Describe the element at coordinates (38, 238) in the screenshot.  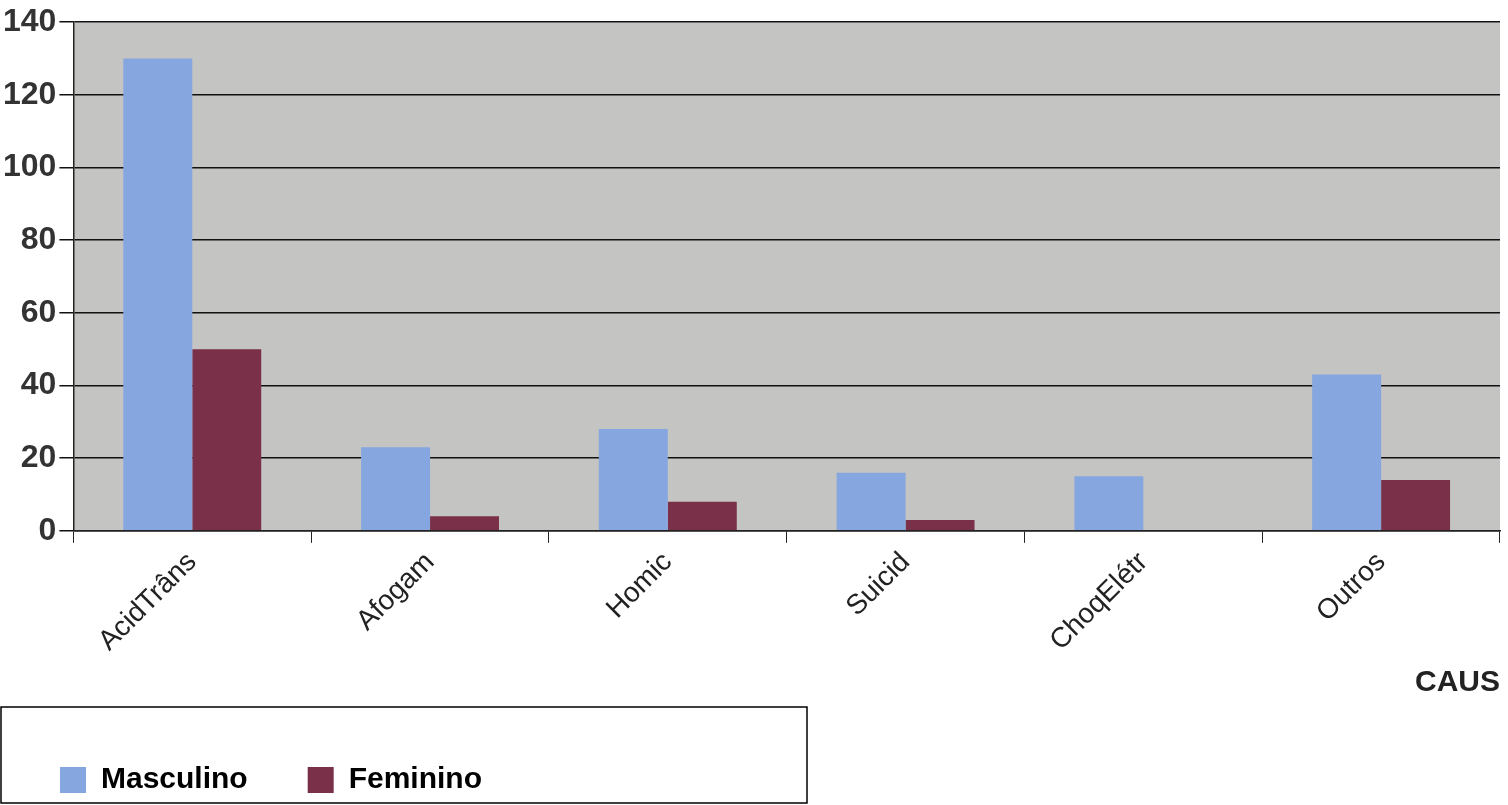
I see `y-tick-label: 80` at that location.